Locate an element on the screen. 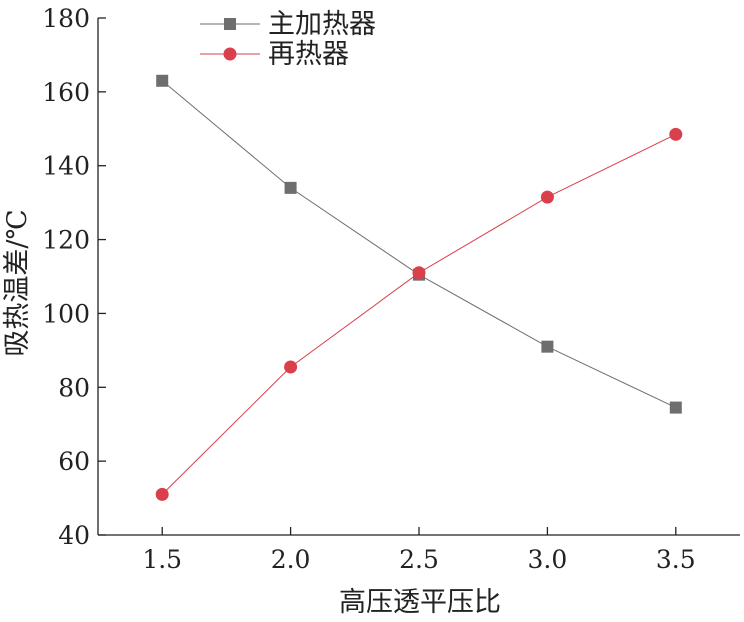 The image size is (744, 622). y-tick-label: 60 is located at coordinates (74, 461).